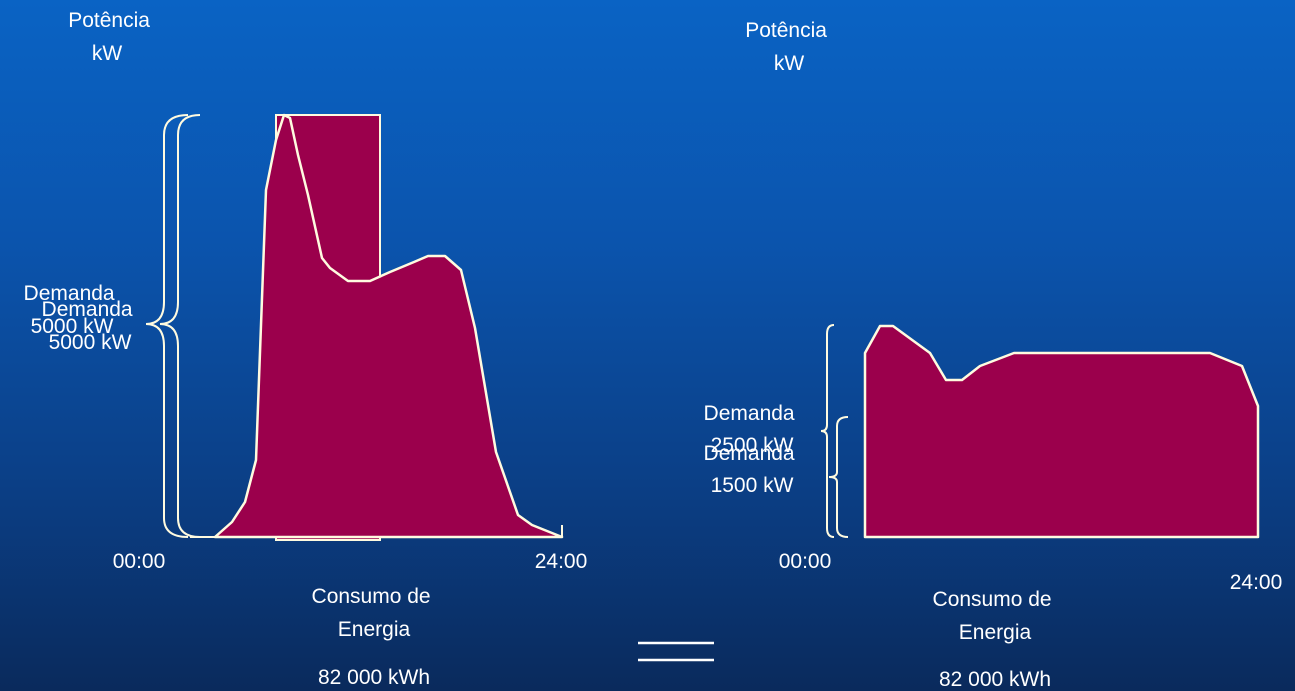 This screenshot has height=691, width=1295. I want to click on left-demand-brace-outer, so click(167, 326).